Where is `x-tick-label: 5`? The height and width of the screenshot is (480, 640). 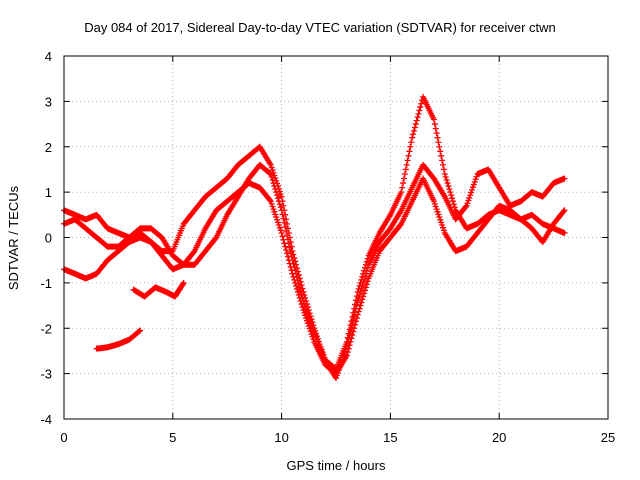 x-tick-label: 5 is located at coordinates (172, 437).